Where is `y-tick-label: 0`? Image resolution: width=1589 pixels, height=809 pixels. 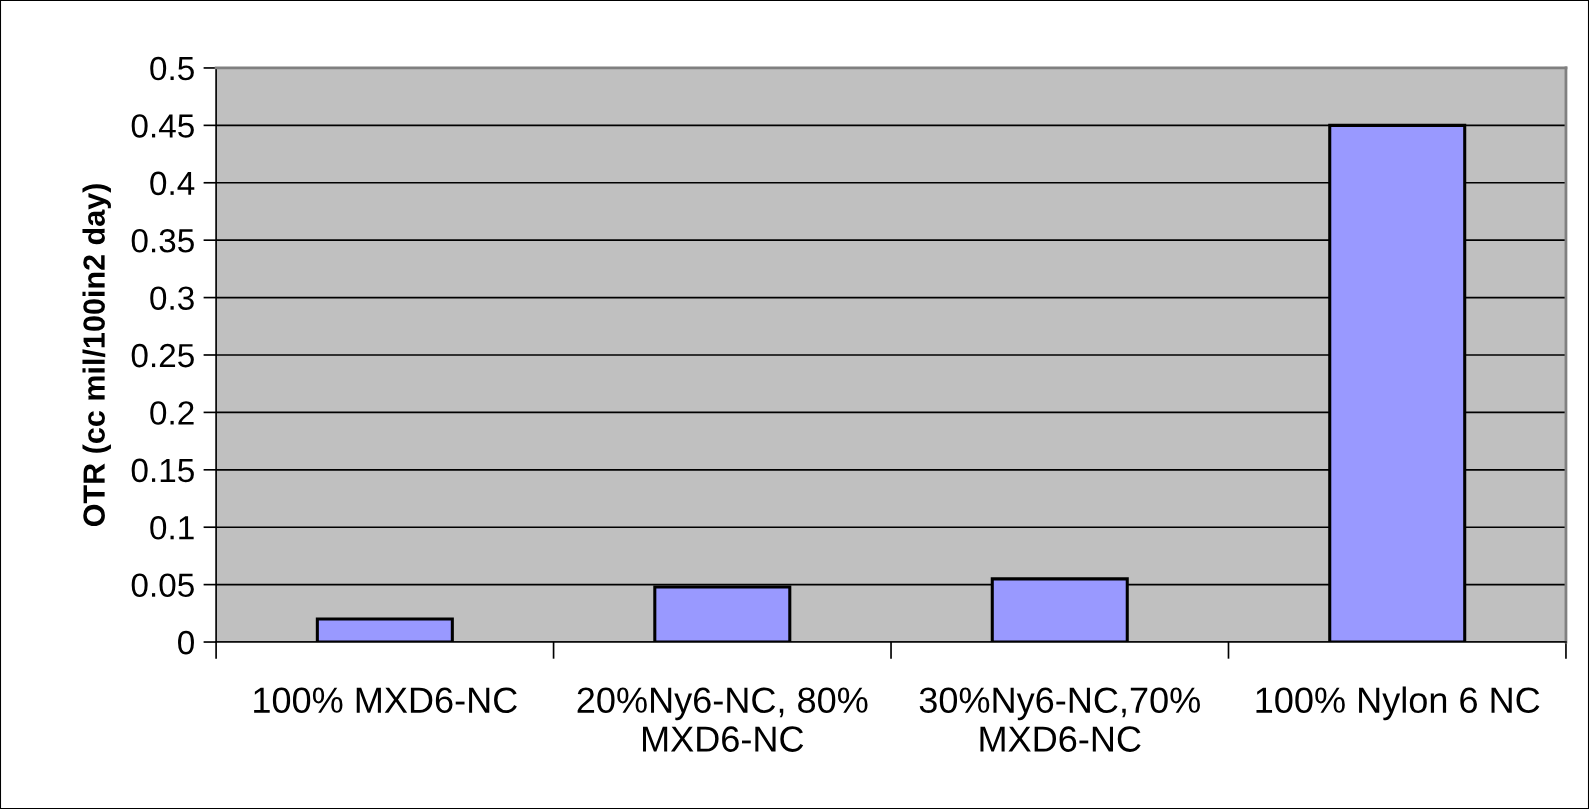 y-tick-label: 0 is located at coordinates (186, 642).